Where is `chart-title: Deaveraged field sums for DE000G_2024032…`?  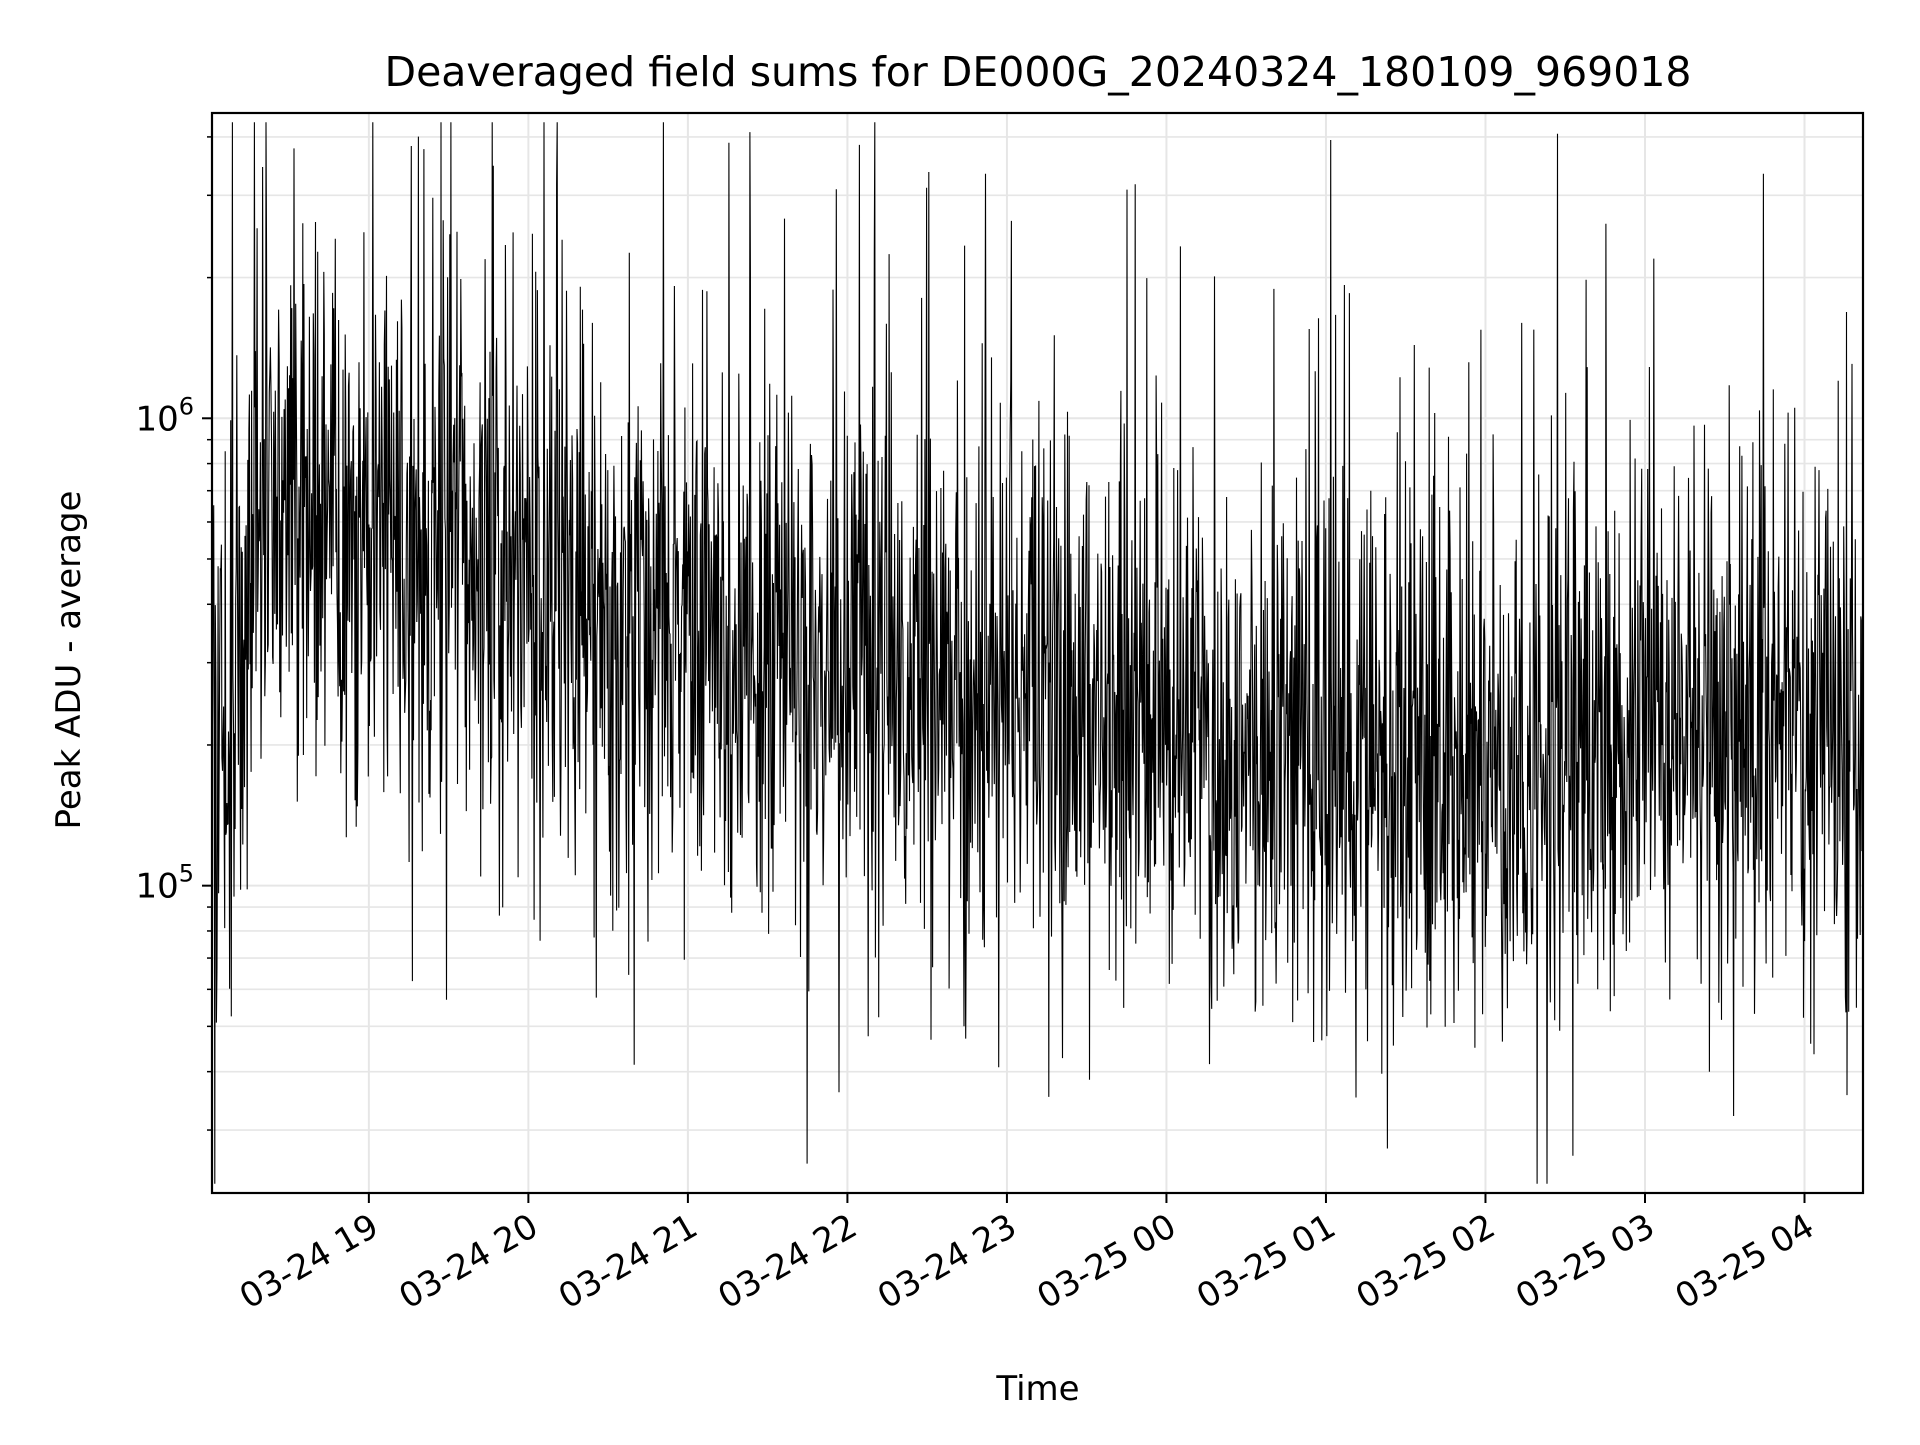 chart-title: Deaveraged field sums for DE000G_2024032… is located at coordinates (1038, 72).